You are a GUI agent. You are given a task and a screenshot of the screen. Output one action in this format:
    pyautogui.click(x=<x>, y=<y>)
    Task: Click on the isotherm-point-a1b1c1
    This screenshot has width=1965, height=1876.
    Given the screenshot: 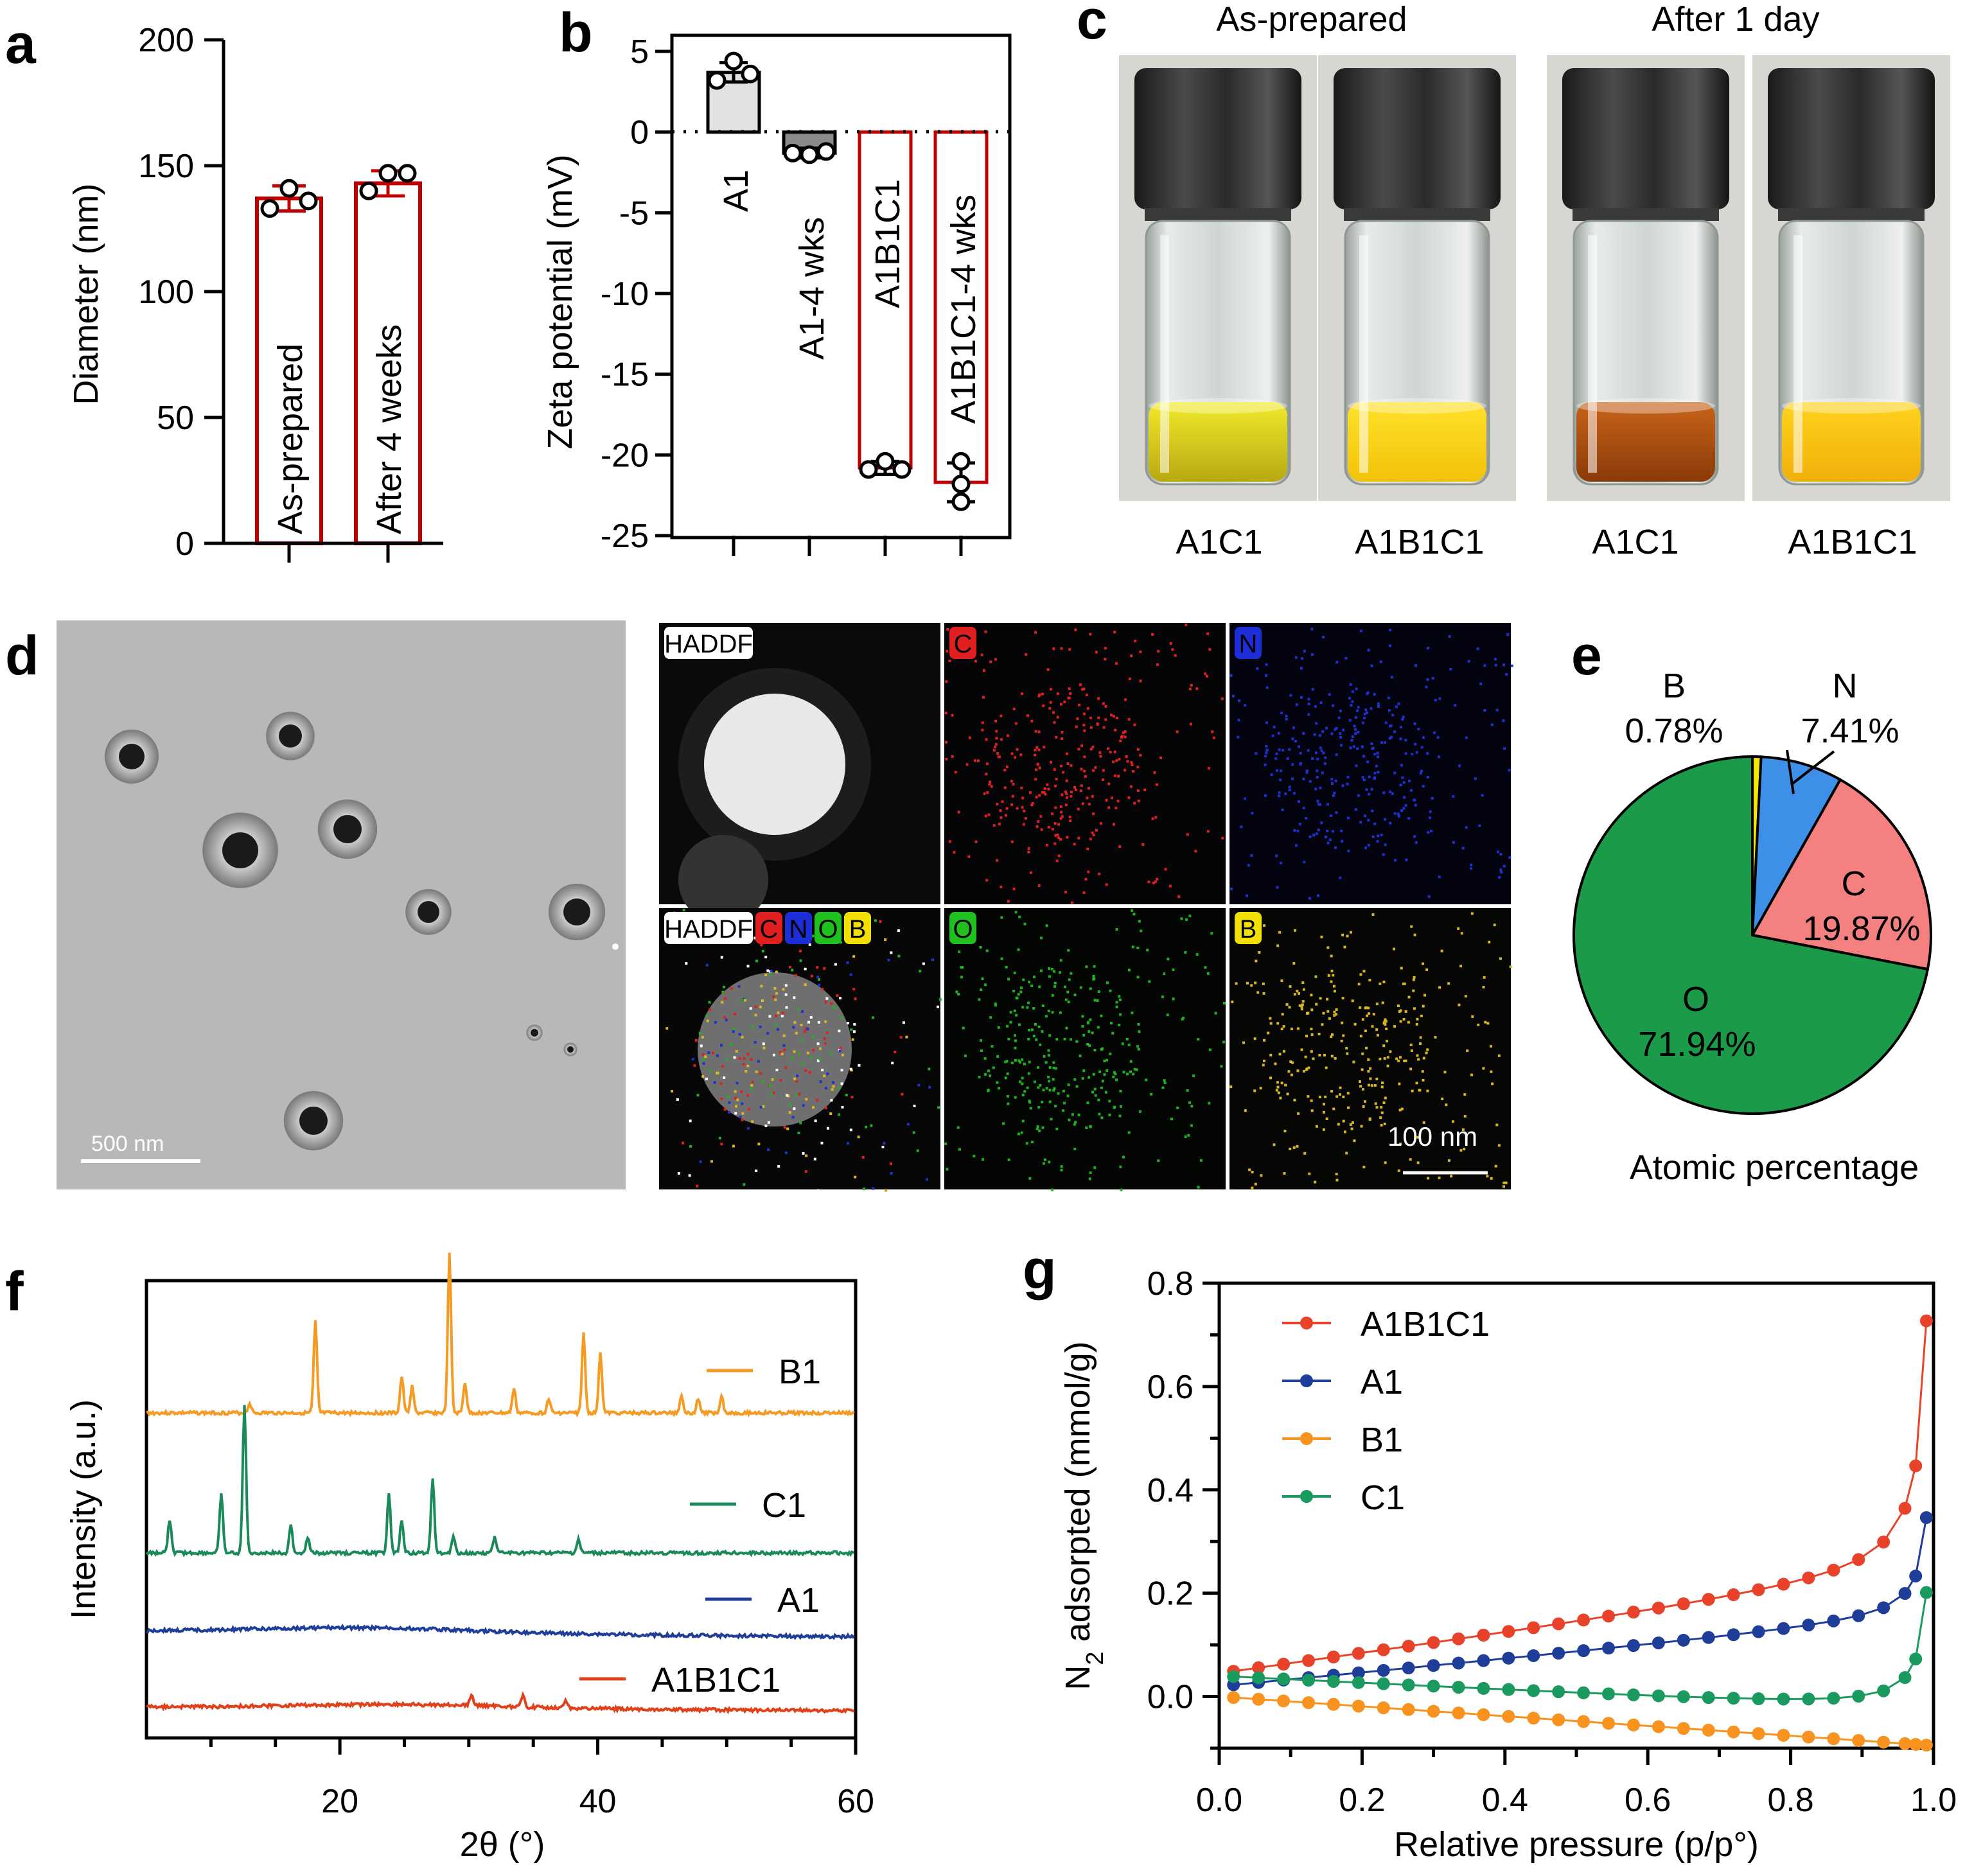 What is the action you would take?
    pyautogui.click(x=1758, y=1590)
    